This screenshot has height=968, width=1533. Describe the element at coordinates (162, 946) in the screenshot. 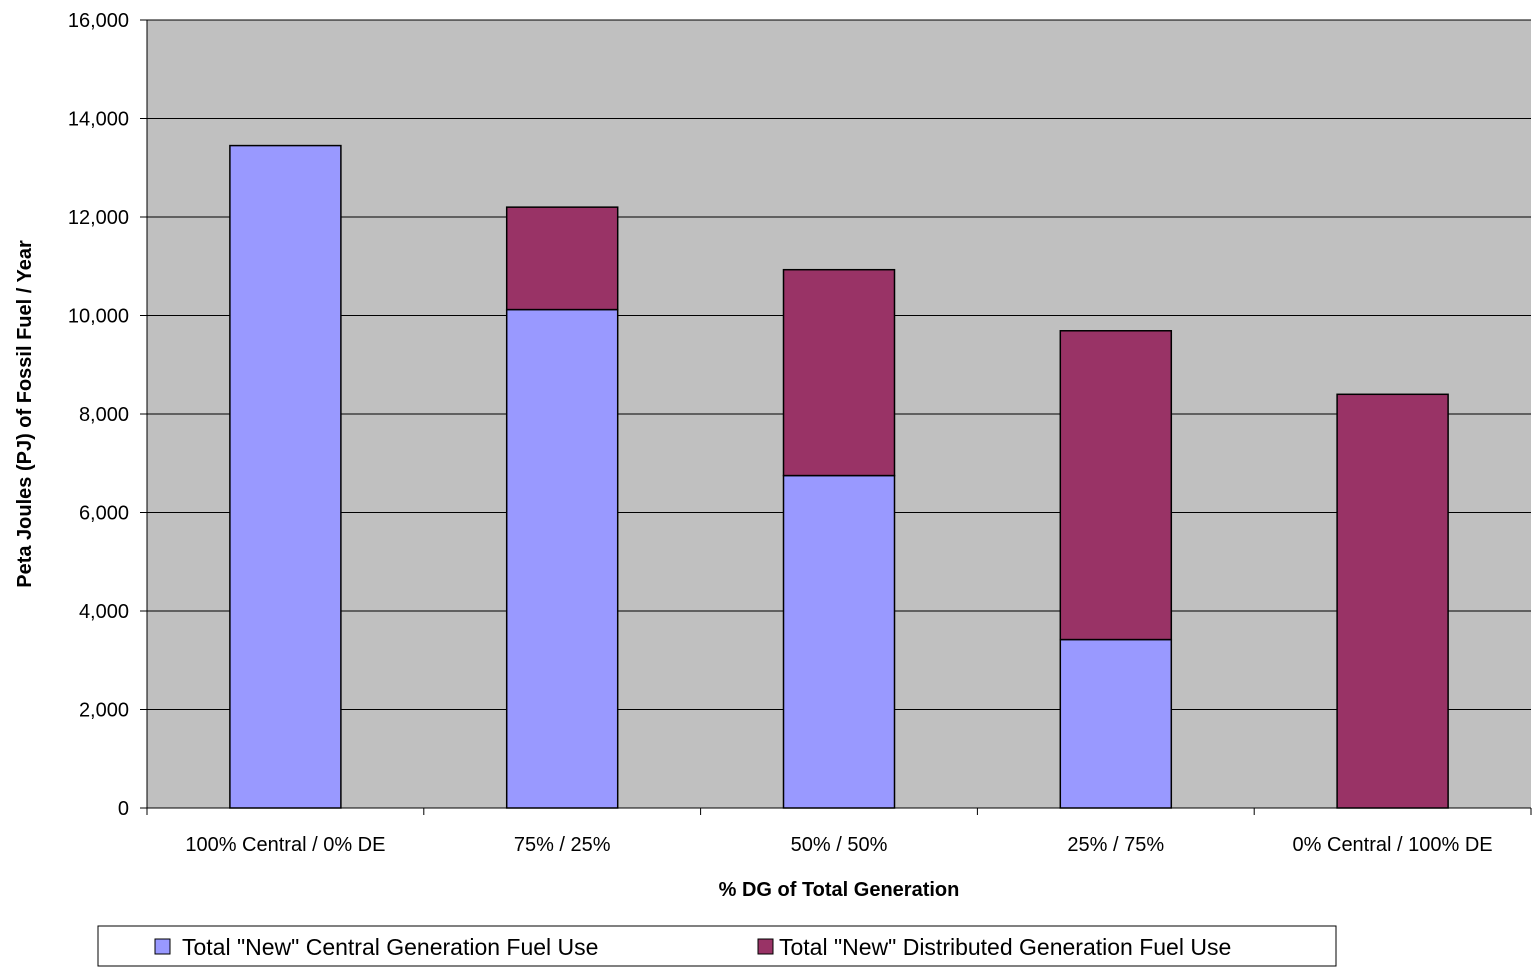

I see `legend-swatch-central` at that location.